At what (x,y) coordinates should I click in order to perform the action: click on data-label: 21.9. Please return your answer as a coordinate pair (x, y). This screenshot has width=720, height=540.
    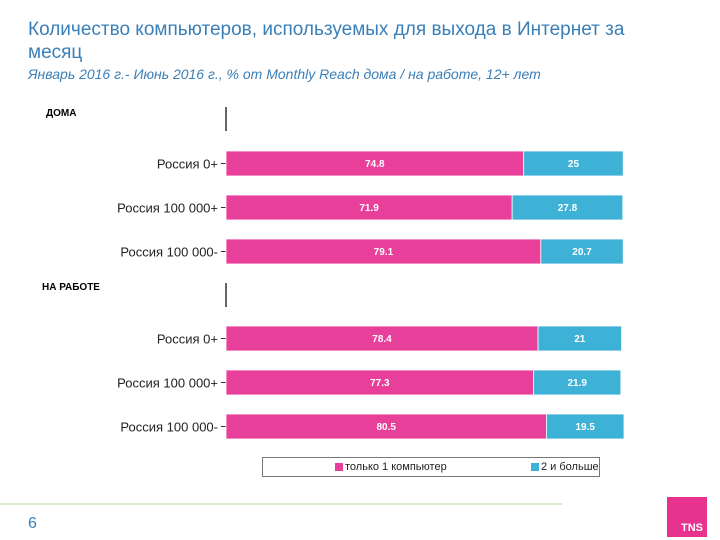
    Looking at the image, I should click on (578, 383).